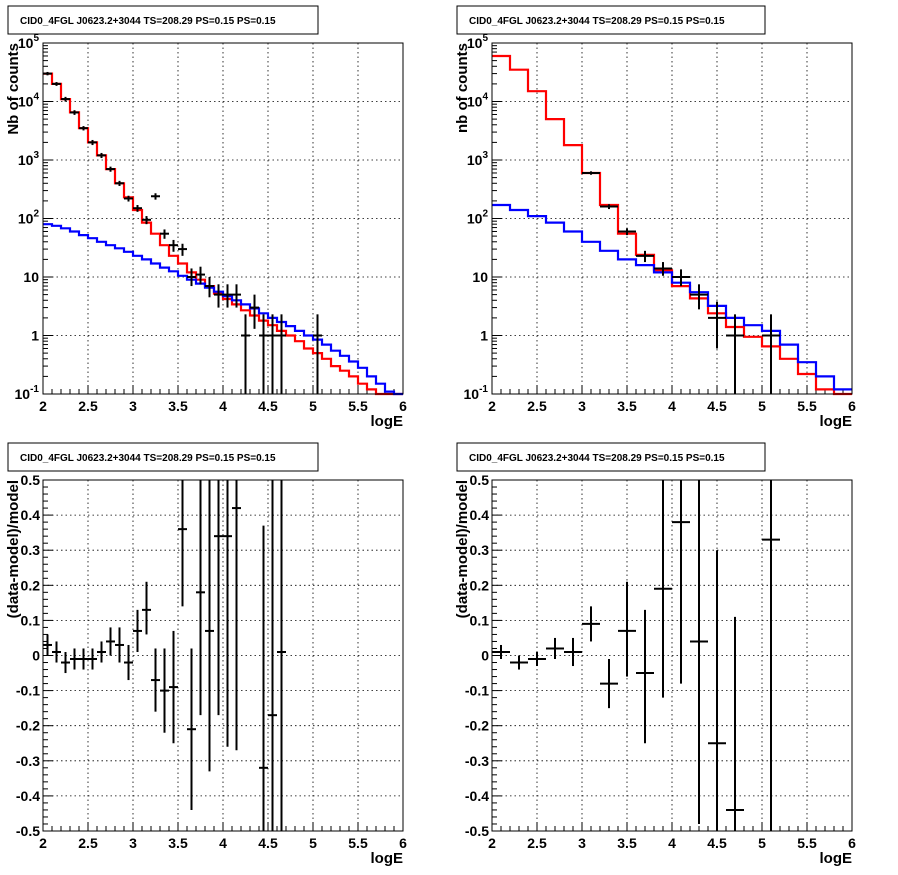 Image resolution: width=898 pixels, height=875 pixels. Describe the element at coordinates (480, 620) in the screenshot. I see `y-tick-label: 0.1` at that location.